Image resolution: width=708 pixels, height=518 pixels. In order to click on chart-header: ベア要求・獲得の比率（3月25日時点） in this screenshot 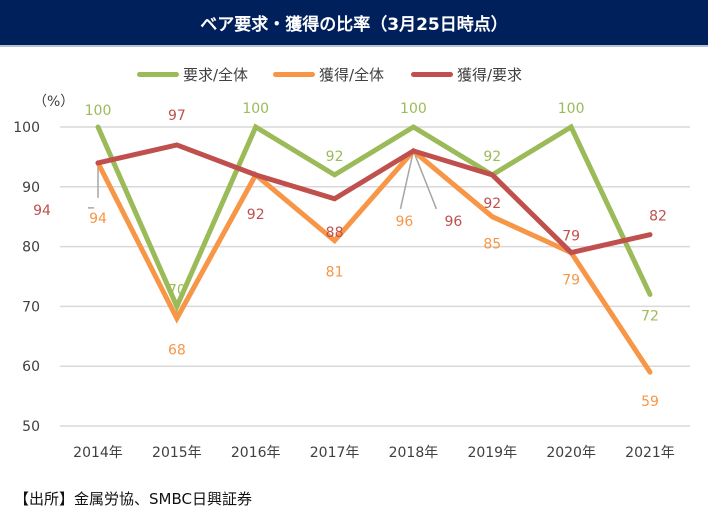, I will do `click(354, 23)`.